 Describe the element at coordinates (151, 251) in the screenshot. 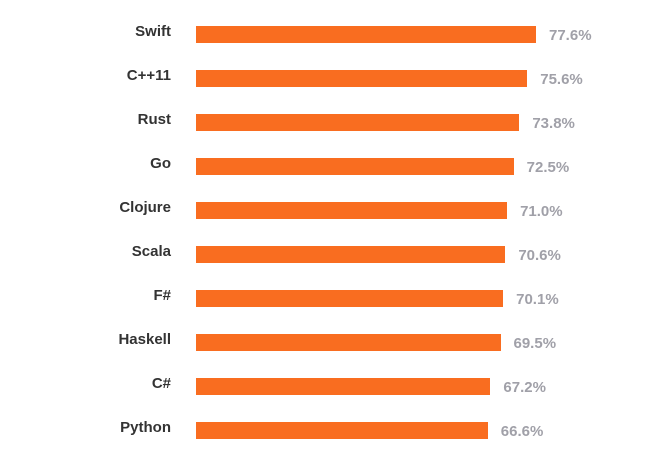

I see `category-label: Scala` at that location.